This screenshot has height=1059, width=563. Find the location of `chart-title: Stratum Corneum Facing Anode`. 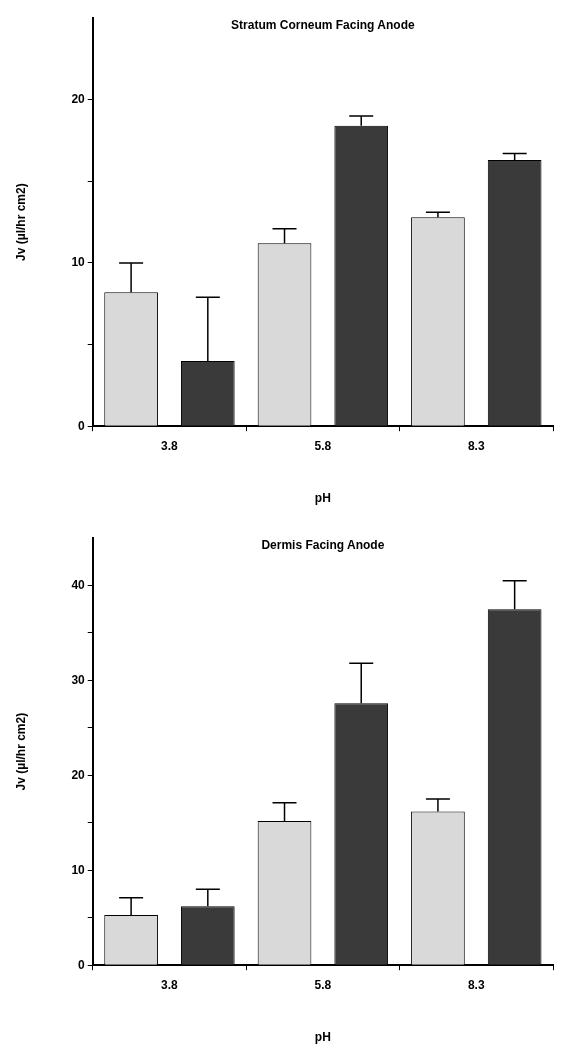

chart-title: Stratum Corneum Facing Anode is located at coordinates (323, 25).